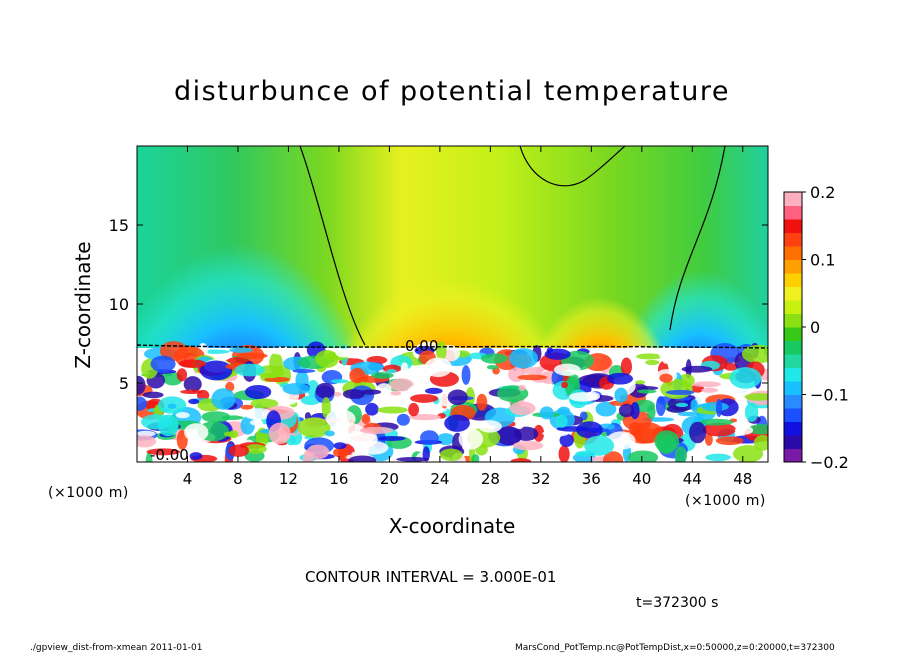 The width and height of the screenshot is (904, 654). I want to click on contour-label-upper: 0.00, so click(421, 346).